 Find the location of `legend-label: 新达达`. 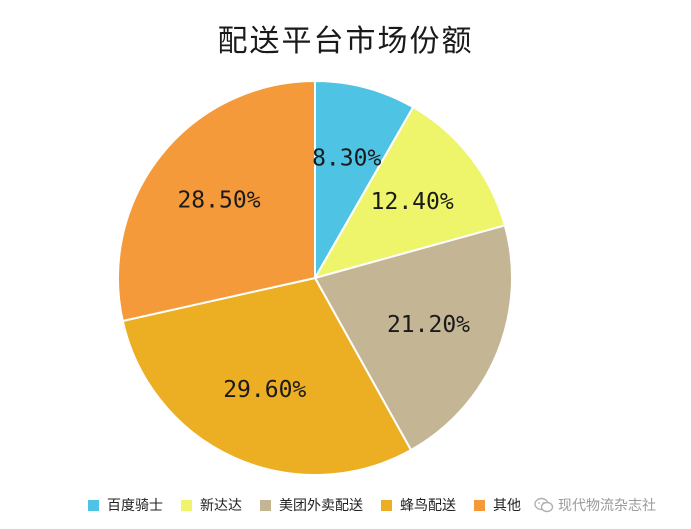

legend-label: 新达达 is located at coordinates (221, 506).